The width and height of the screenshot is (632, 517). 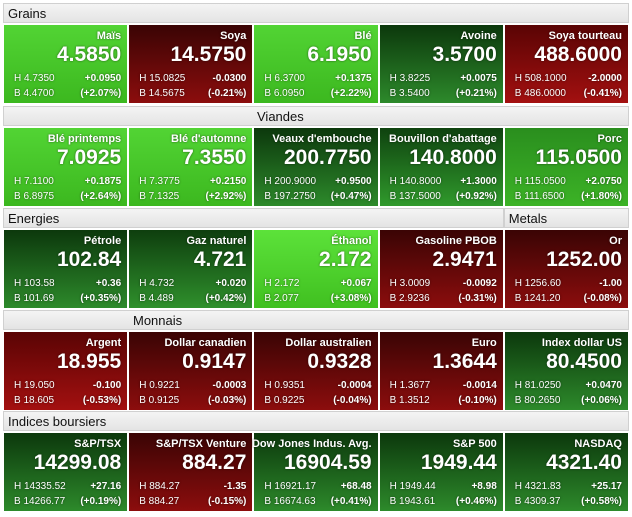 I want to click on low-price: B 4.489, so click(x=156, y=298).